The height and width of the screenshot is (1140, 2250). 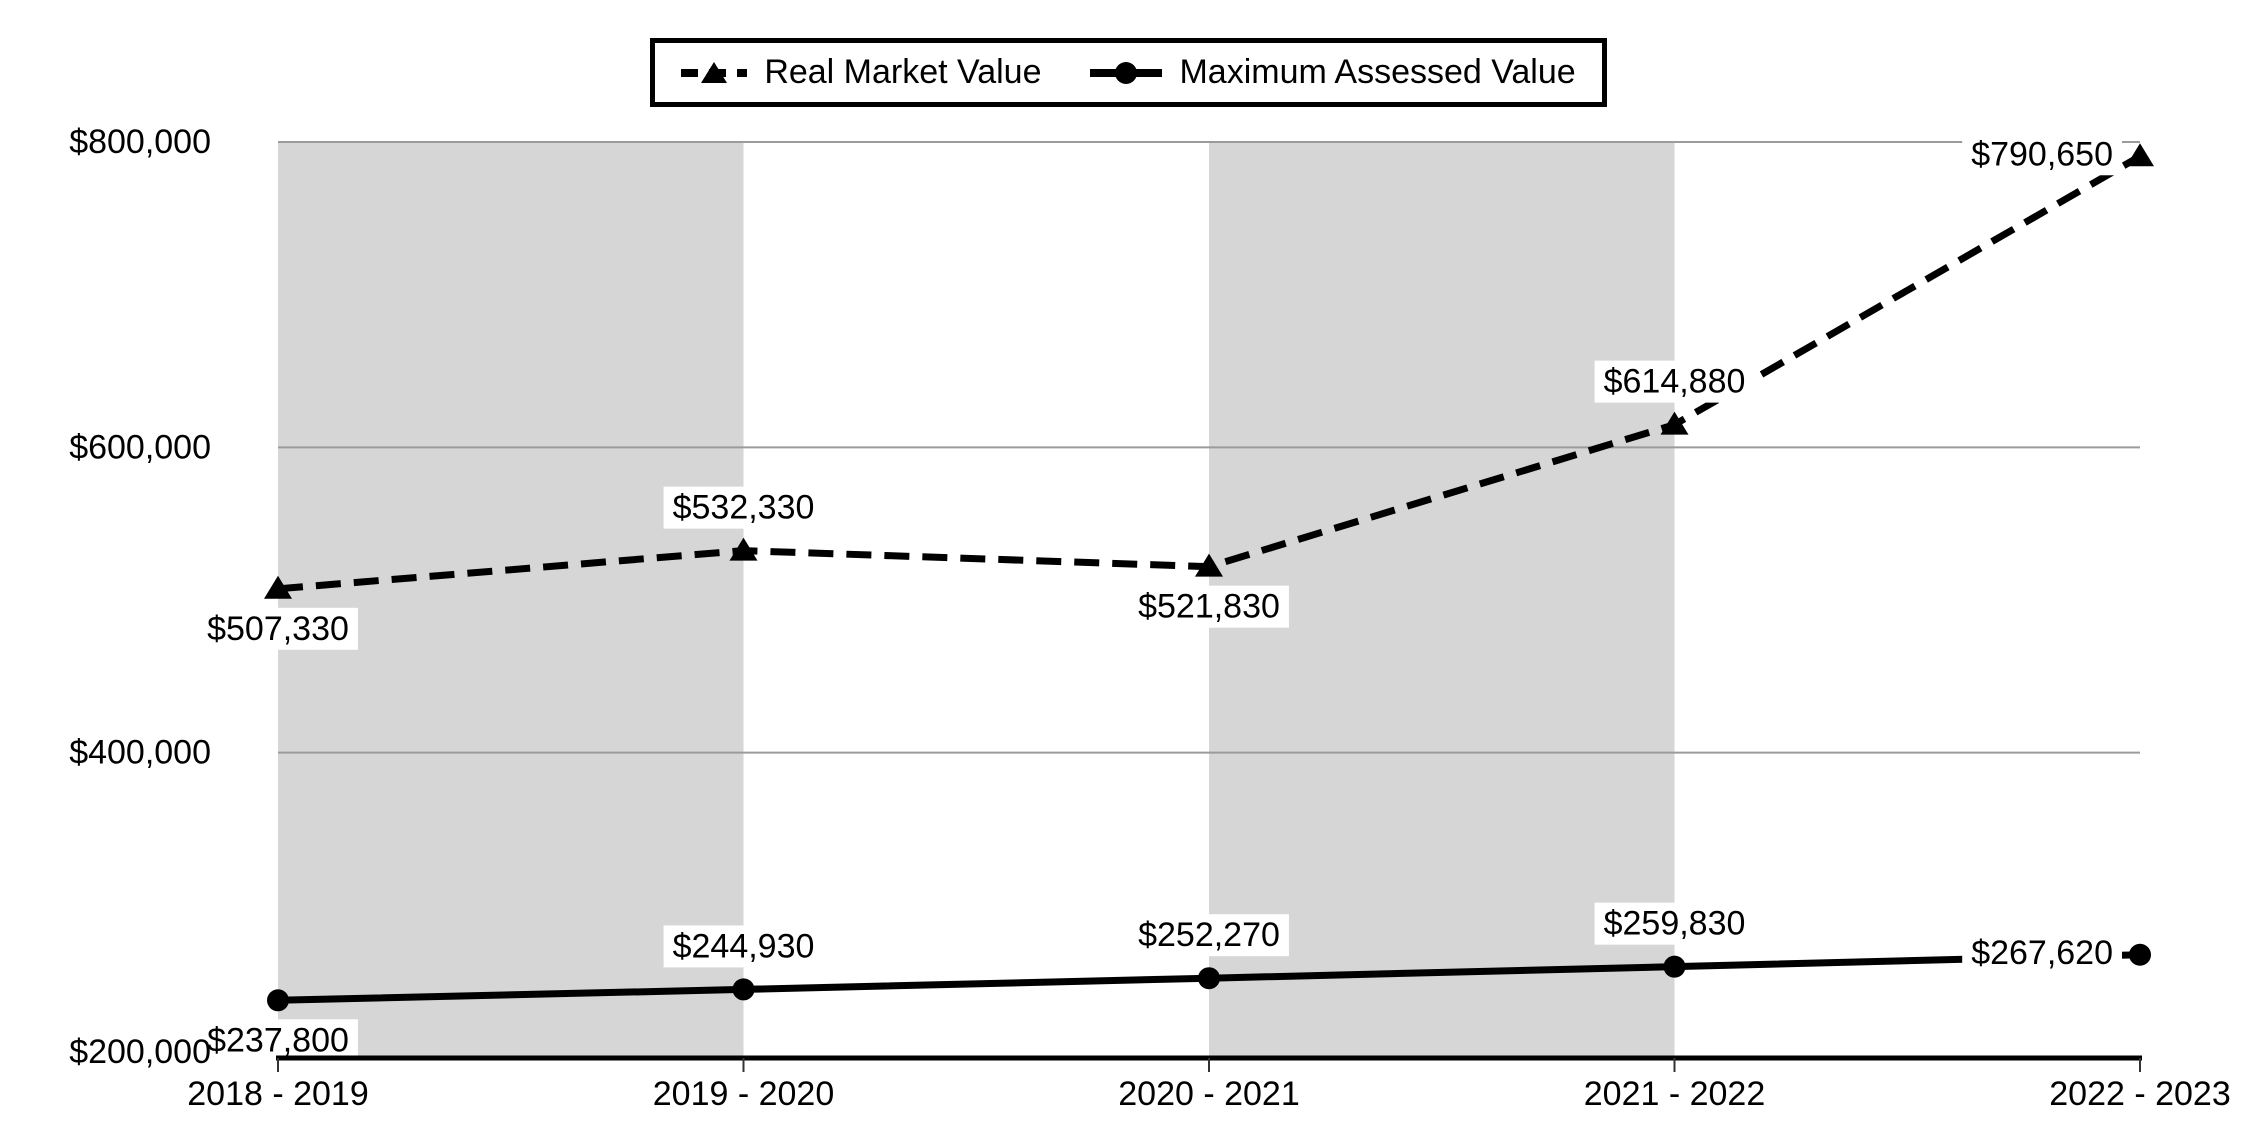 I want to click on legend-label-real-market-value: Real Market Value, so click(x=903, y=72).